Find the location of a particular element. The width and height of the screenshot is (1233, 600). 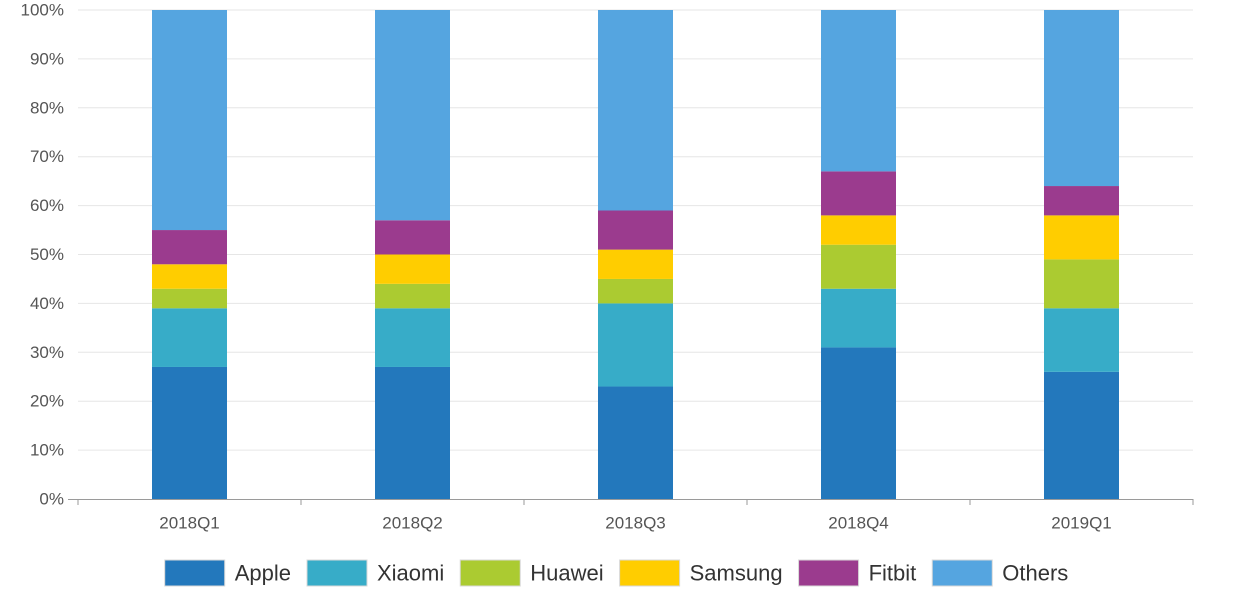

bar-2019q1-others is located at coordinates (1081, 98).